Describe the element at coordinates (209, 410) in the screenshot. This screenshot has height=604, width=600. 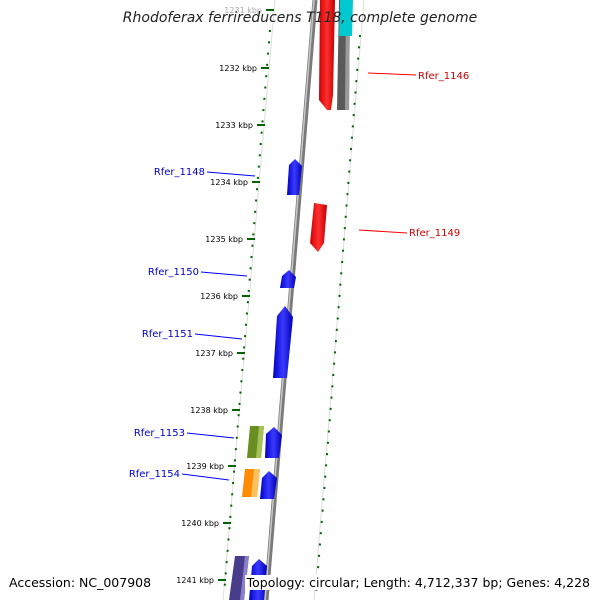
I see `kbp-tick-label: 1238 kbp` at that location.